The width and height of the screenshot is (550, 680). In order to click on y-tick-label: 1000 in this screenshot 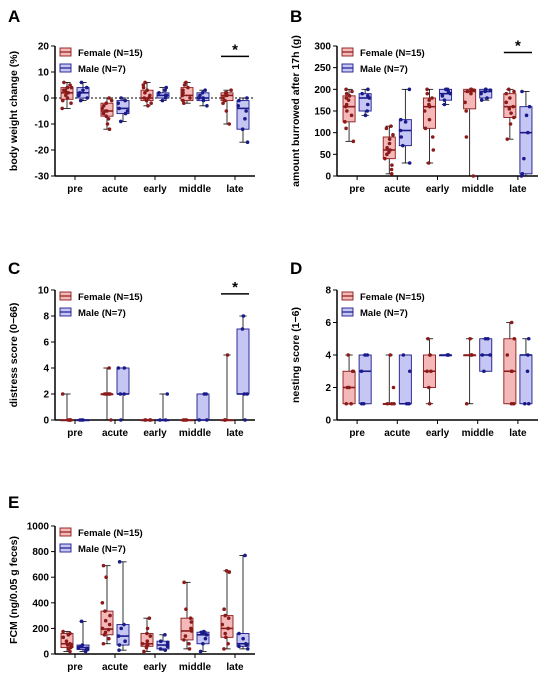, I will do `click(38, 527)`.